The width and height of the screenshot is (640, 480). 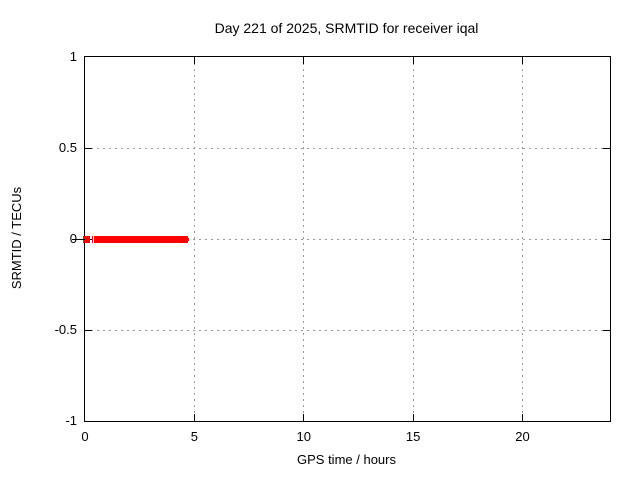 What do you see at coordinates (42, 239) in the screenshot?
I see `y-tick-label: 0` at bounding box center [42, 239].